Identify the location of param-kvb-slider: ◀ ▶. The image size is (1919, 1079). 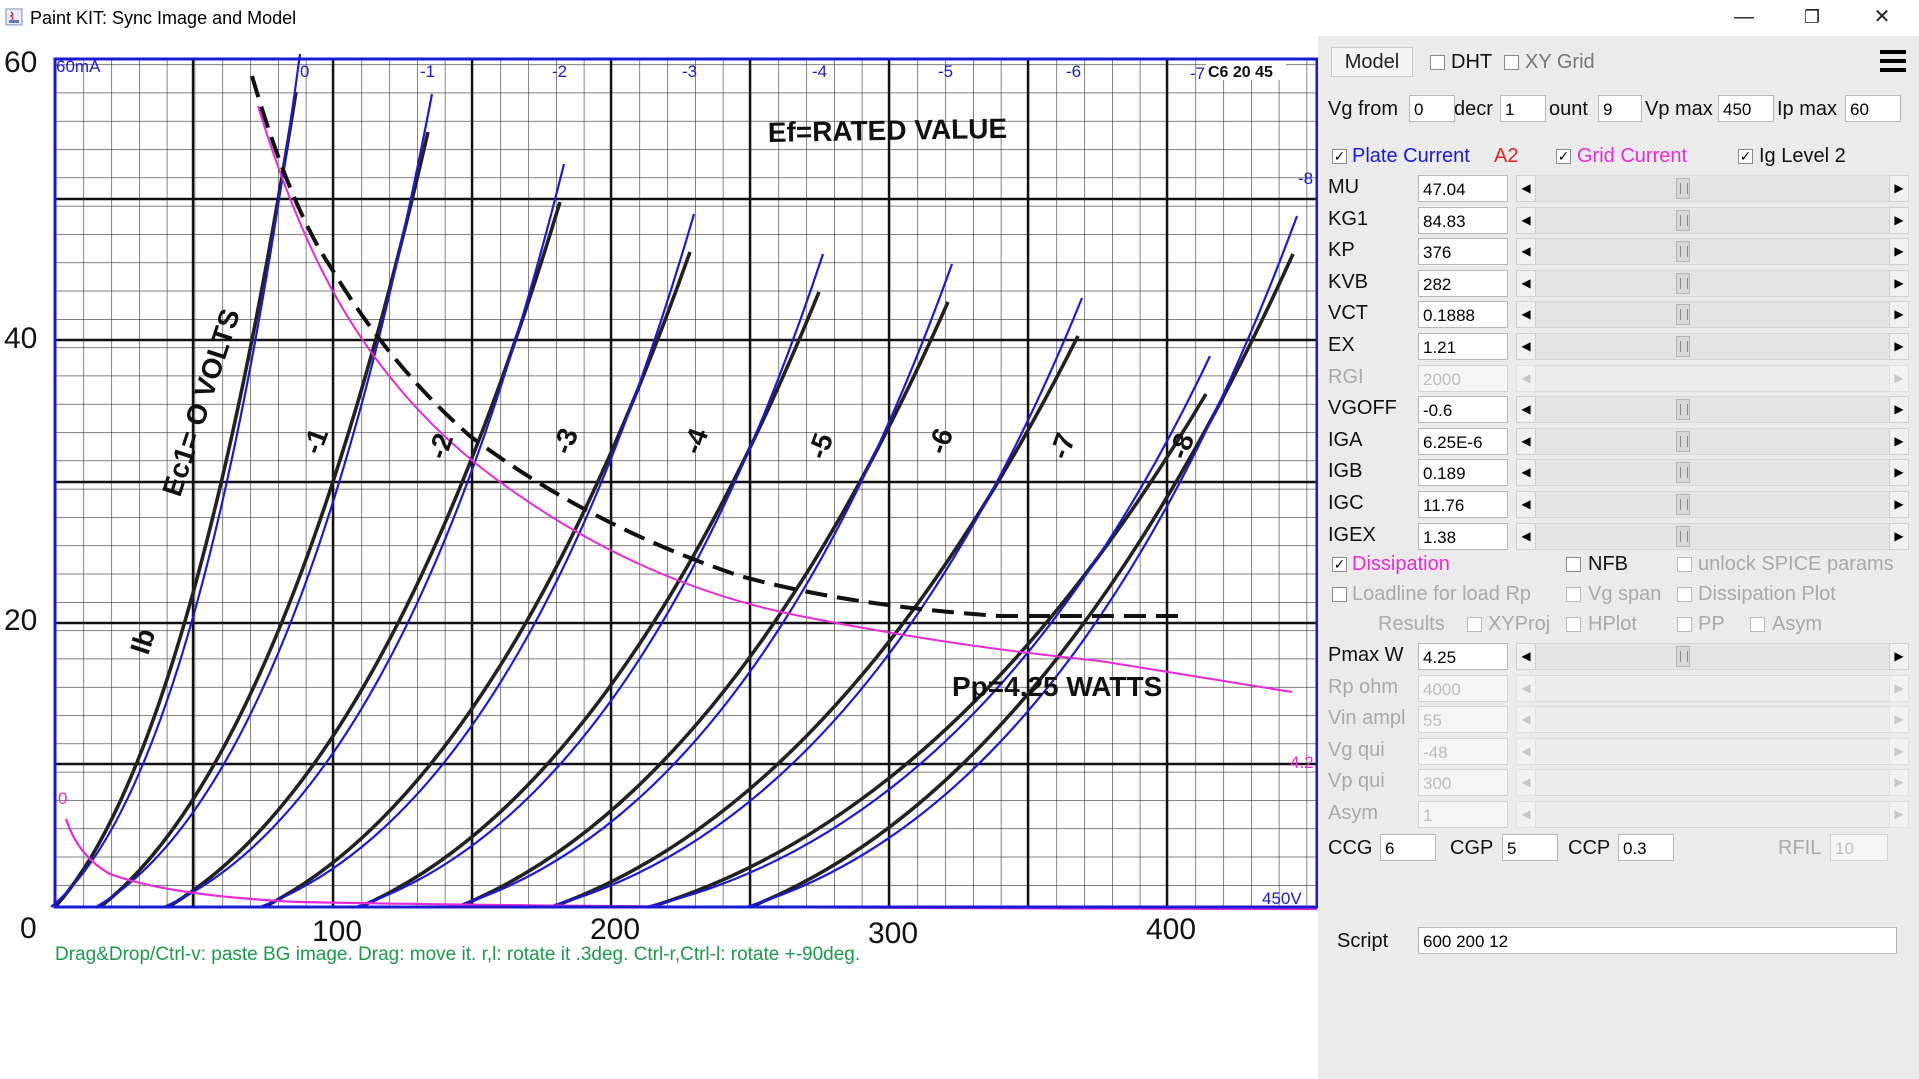
(1712, 283).